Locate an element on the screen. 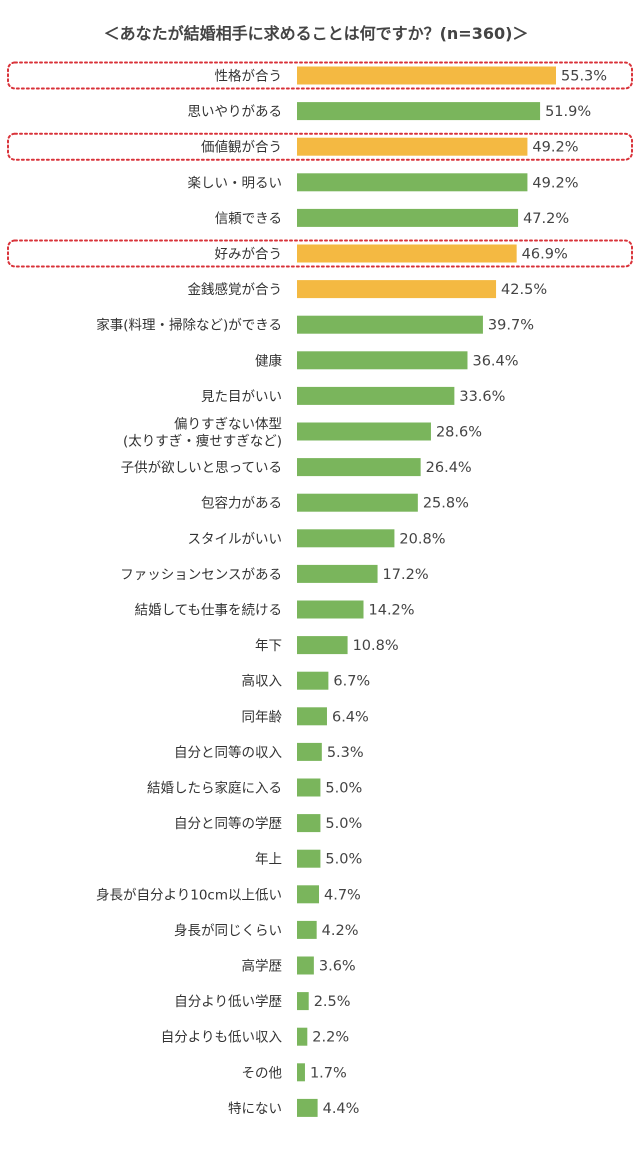  value-label: 39.7% is located at coordinates (511, 326).